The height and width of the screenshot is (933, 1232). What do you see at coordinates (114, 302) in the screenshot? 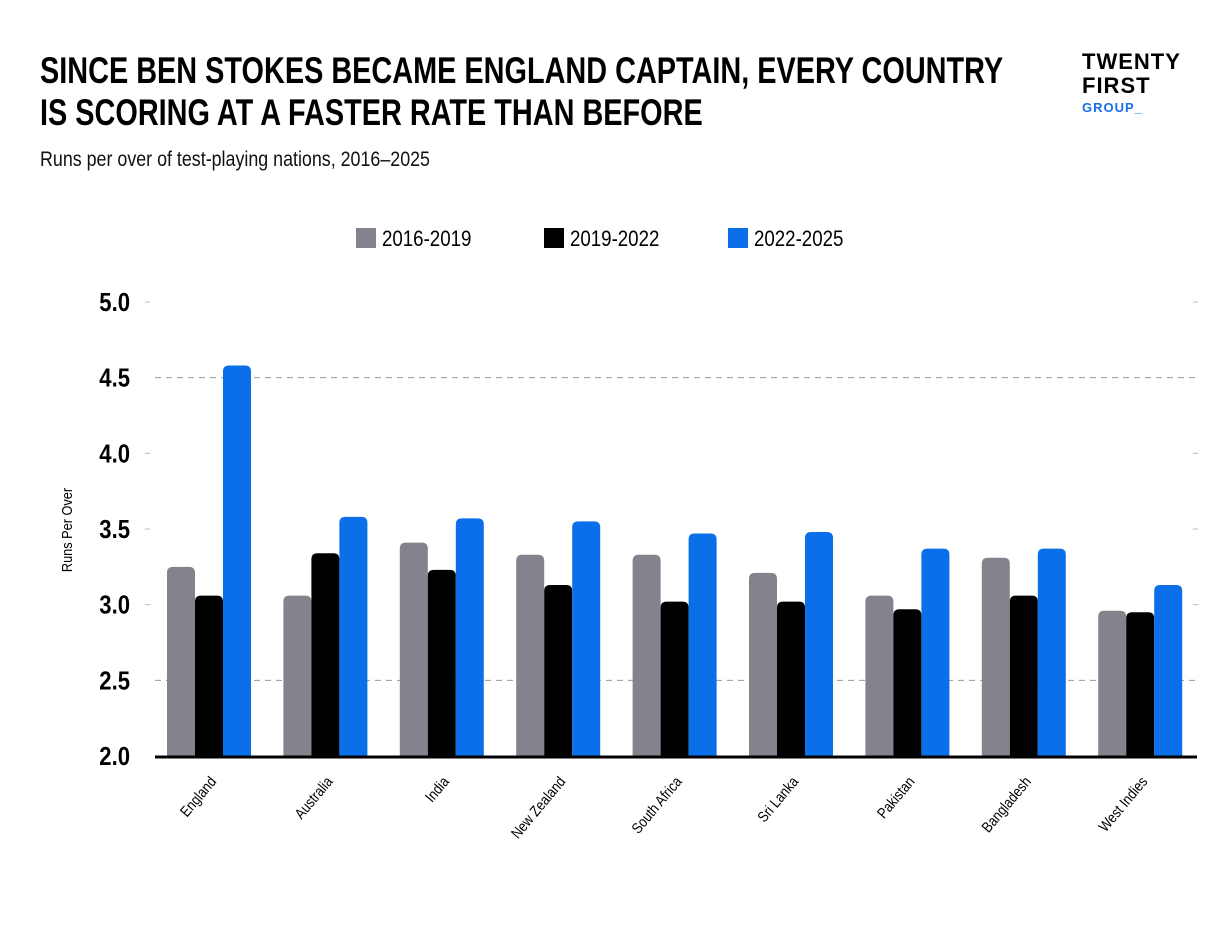
I see `y-tick-label: 5.0` at bounding box center [114, 302].